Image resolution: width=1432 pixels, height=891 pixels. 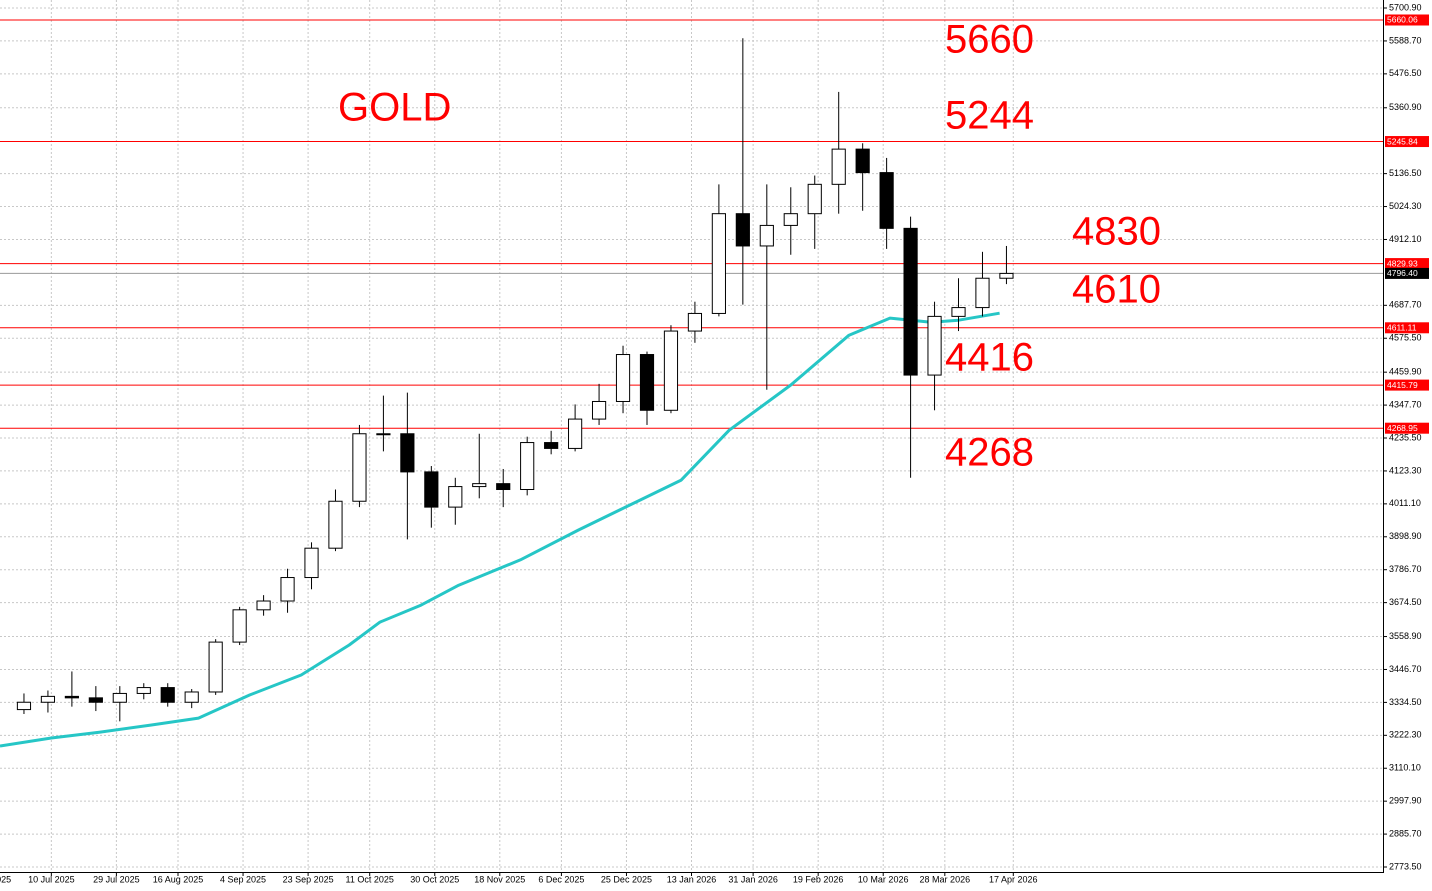 What do you see at coordinates (1402, 428) in the screenshot?
I see `level-label: 4268.95` at bounding box center [1402, 428].